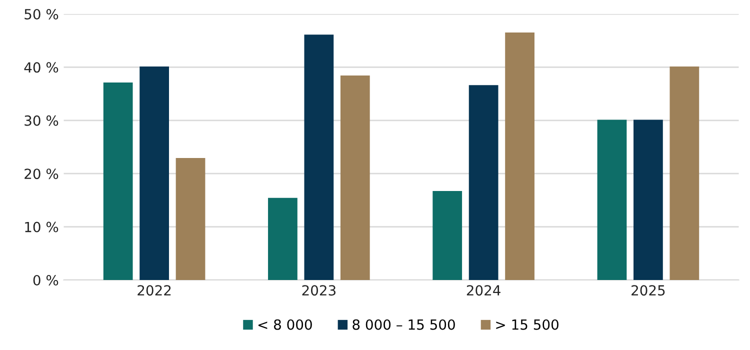 The height and width of the screenshot is (350, 750). What do you see at coordinates (285, 324) in the screenshot?
I see `legend-label: < 8 000` at bounding box center [285, 324].